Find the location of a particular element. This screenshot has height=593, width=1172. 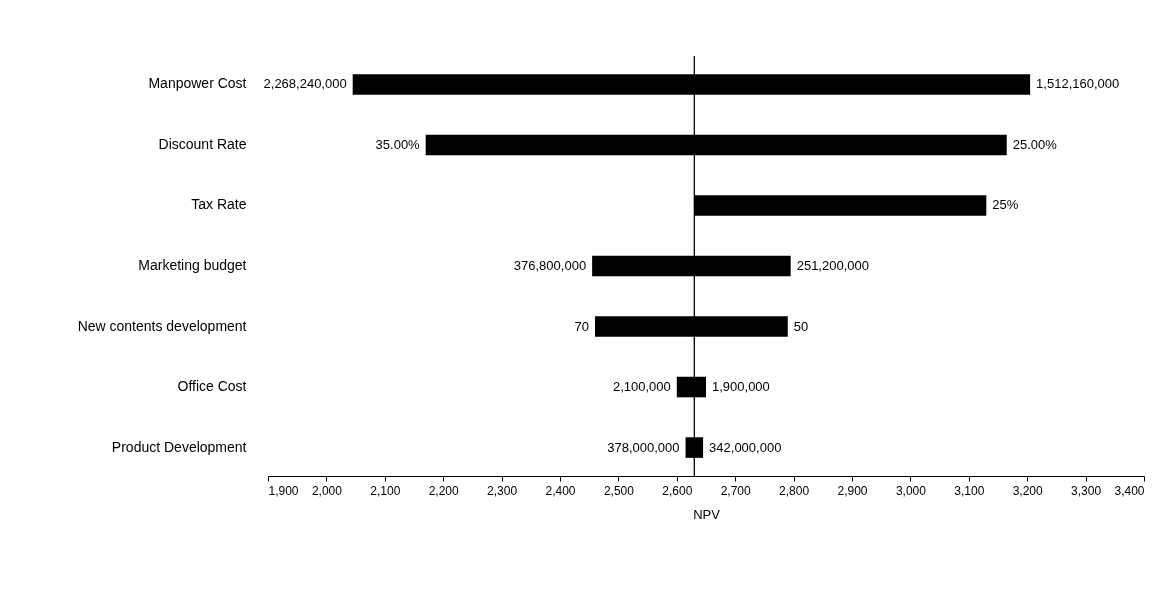

annotation: 1,512,160,000 is located at coordinates (1078, 84).